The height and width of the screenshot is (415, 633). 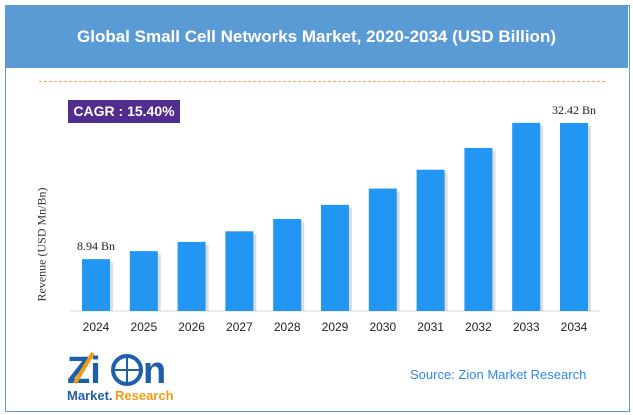 What do you see at coordinates (96, 327) in the screenshot?
I see `x-tick-label: 2024` at bounding box center [96, 327].